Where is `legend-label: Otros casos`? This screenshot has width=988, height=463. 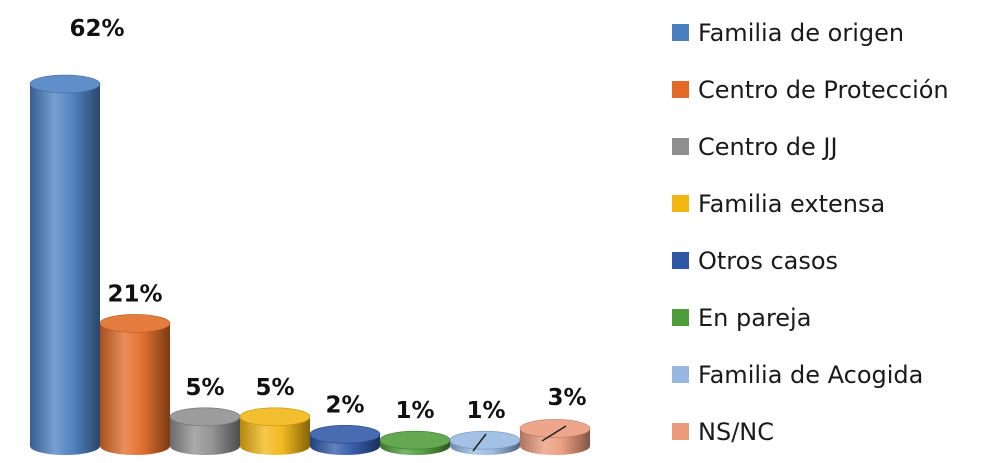 legend-label: Otros casos is located at coordinates (768, 260).